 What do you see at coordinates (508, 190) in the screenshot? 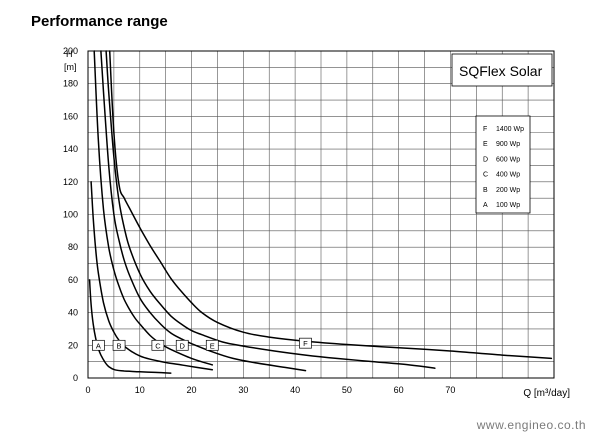
I see `legend-label: 200 Wp` at bounding box center [508, 190].